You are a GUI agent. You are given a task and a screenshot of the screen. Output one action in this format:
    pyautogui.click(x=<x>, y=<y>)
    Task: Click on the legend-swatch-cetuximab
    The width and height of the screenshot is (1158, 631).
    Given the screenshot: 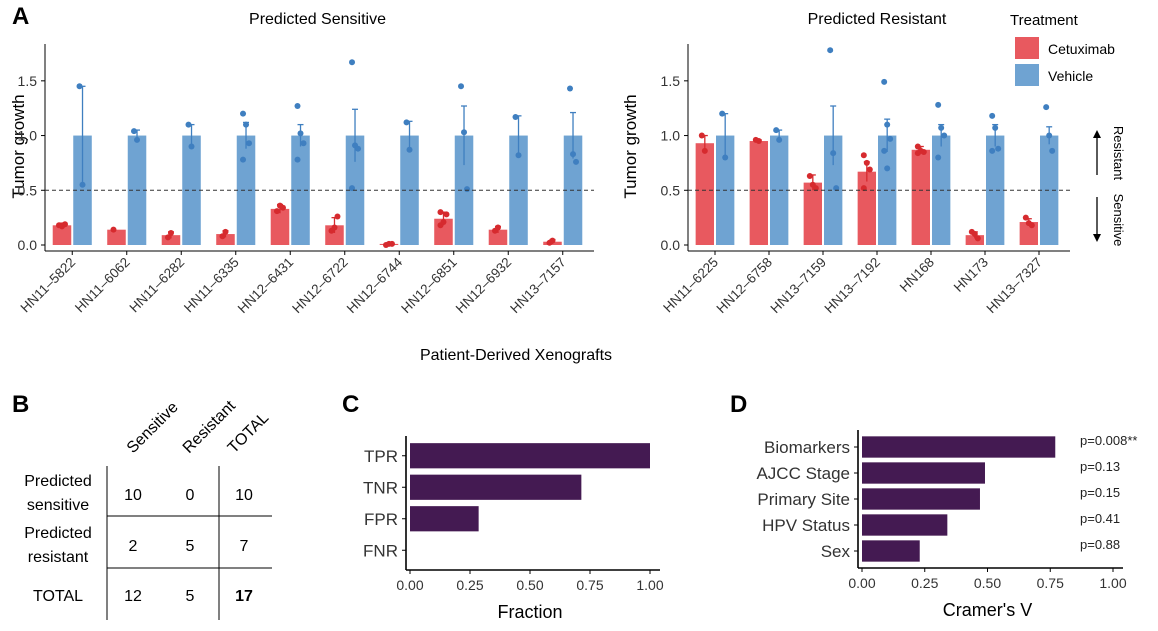 What is the action you would take?
    pyautogui.click(x=1027, y=48)
    